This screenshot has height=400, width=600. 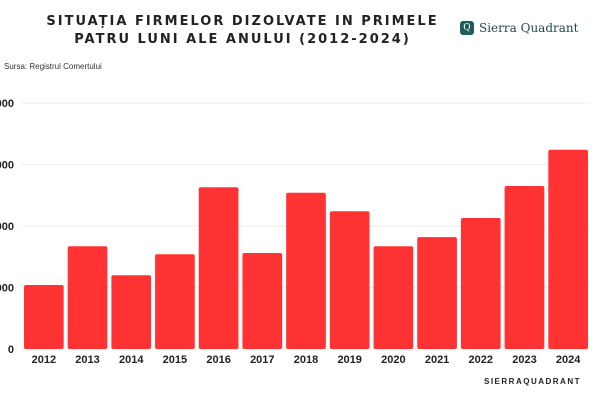 I want to click on bar-2018, so click(x=306, y=270).